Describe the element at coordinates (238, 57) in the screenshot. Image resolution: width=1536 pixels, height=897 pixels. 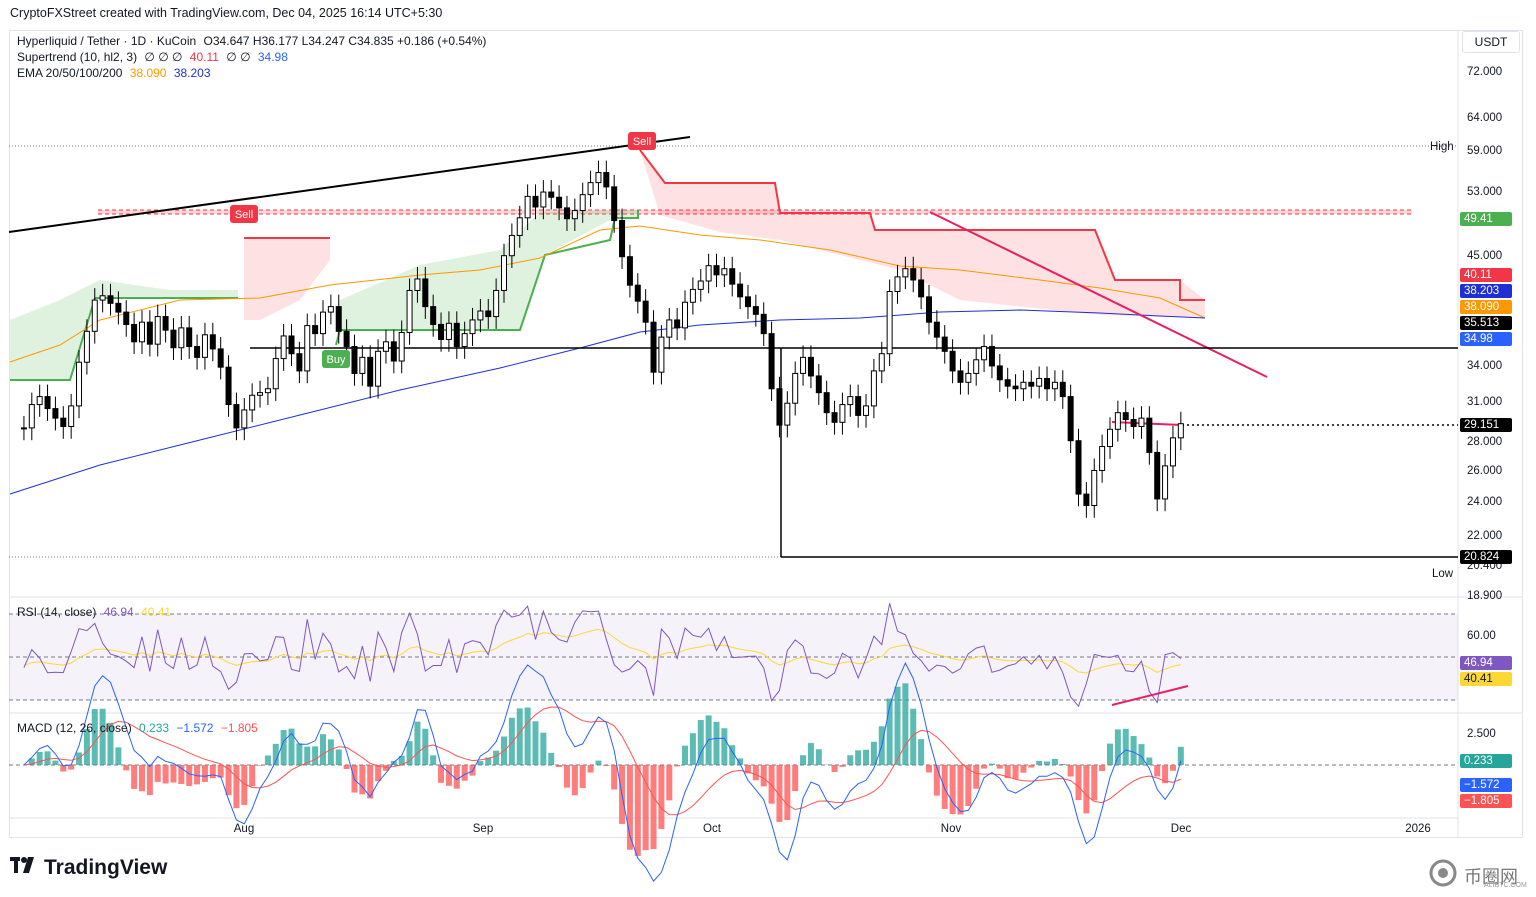
I see `supertrend-glyphs-2: ∅ ∅` at that location.